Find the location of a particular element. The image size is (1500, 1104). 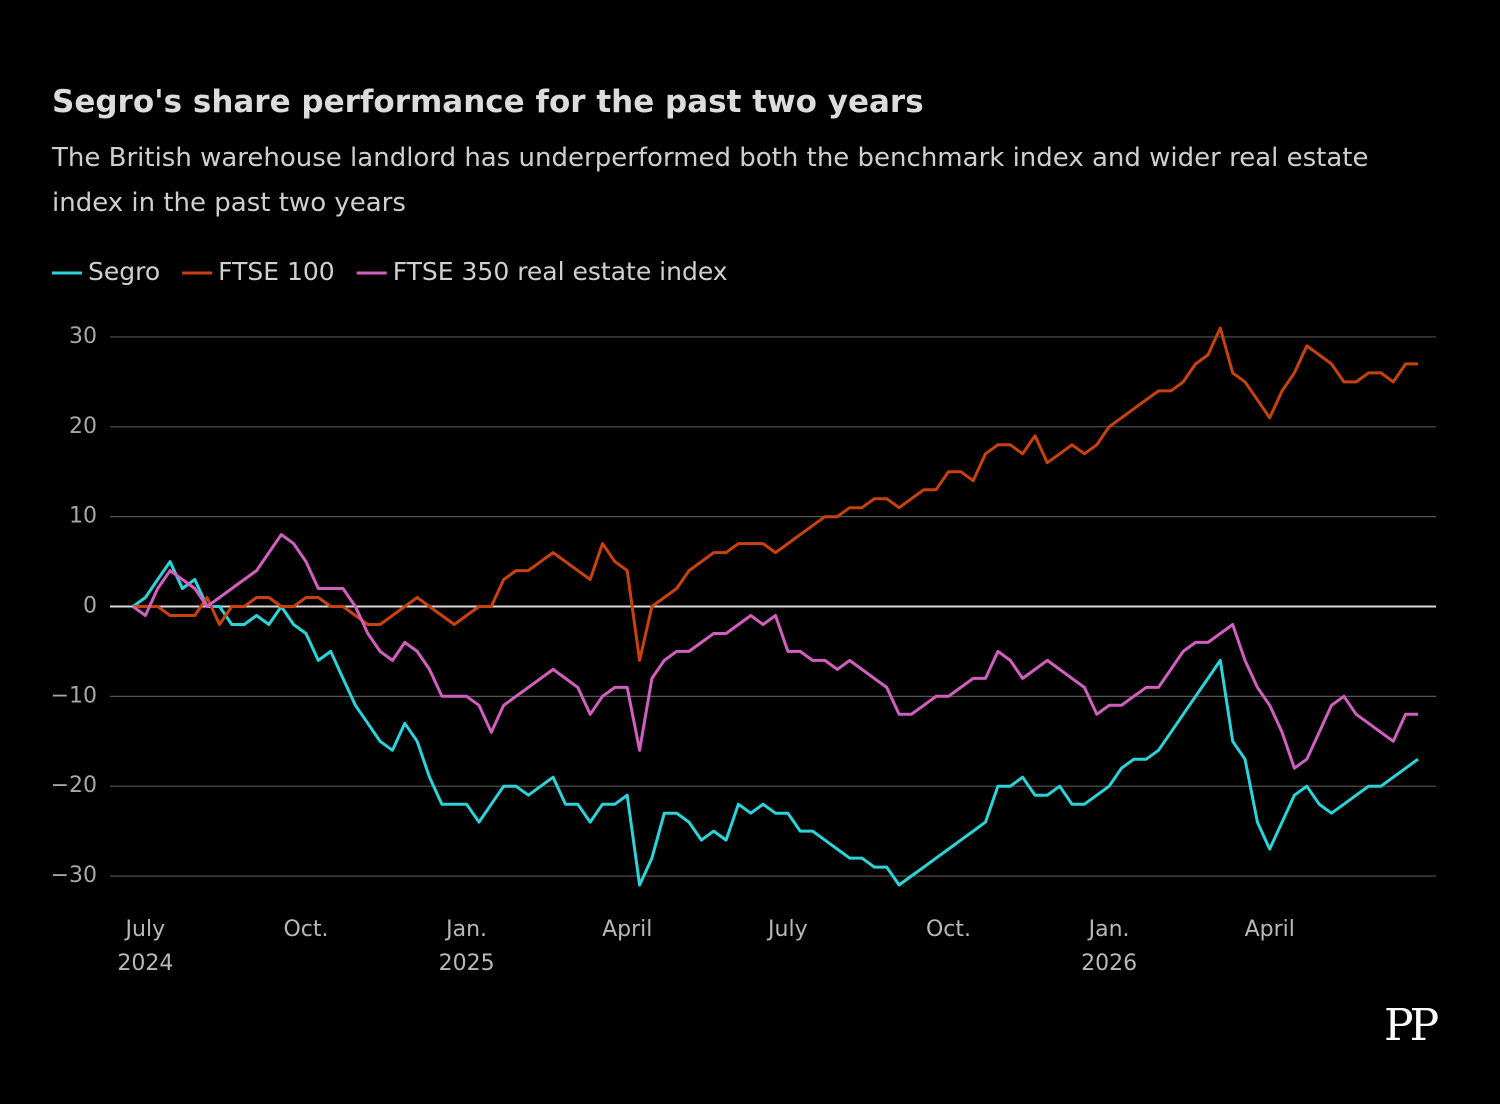

legend-label: FTSE 100 is located at coordinates (276, 271).